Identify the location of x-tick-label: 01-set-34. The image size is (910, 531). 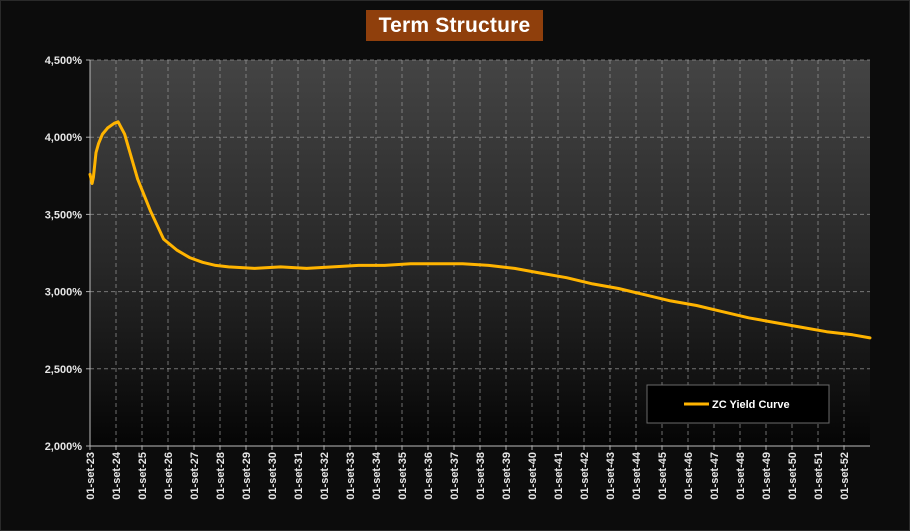
(377, 475).